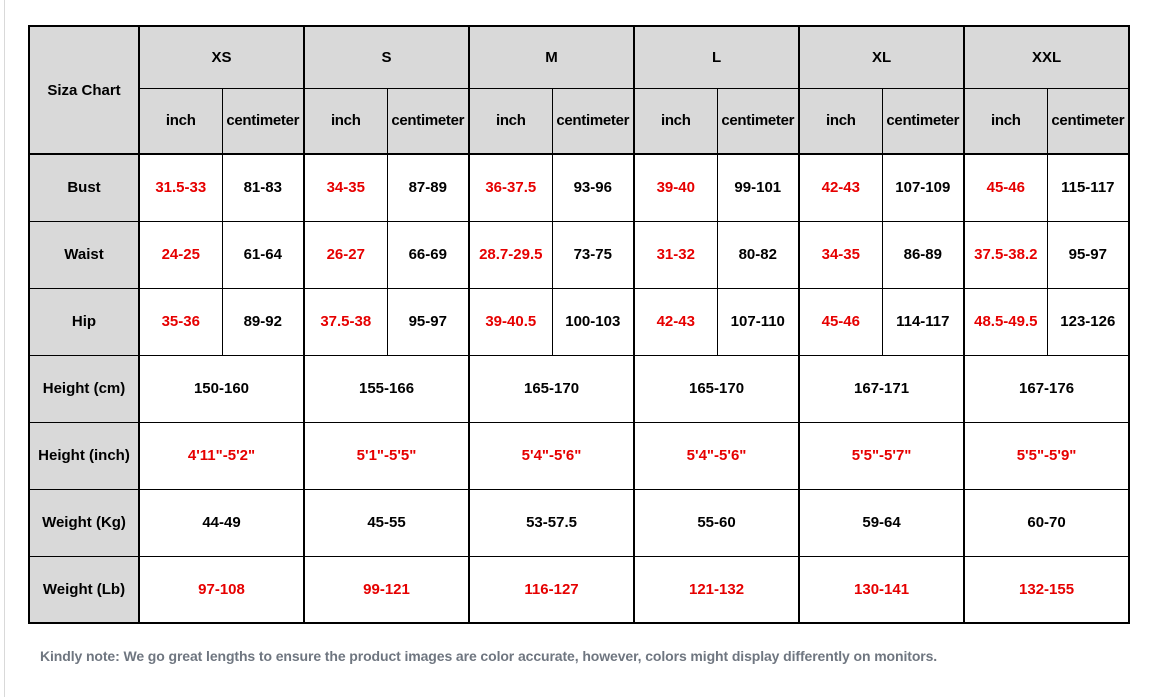 Image resolution: width=1166 pixels, height=697 pixels. I want to click on measurement-cell: 167-176, so click(1046, 388).